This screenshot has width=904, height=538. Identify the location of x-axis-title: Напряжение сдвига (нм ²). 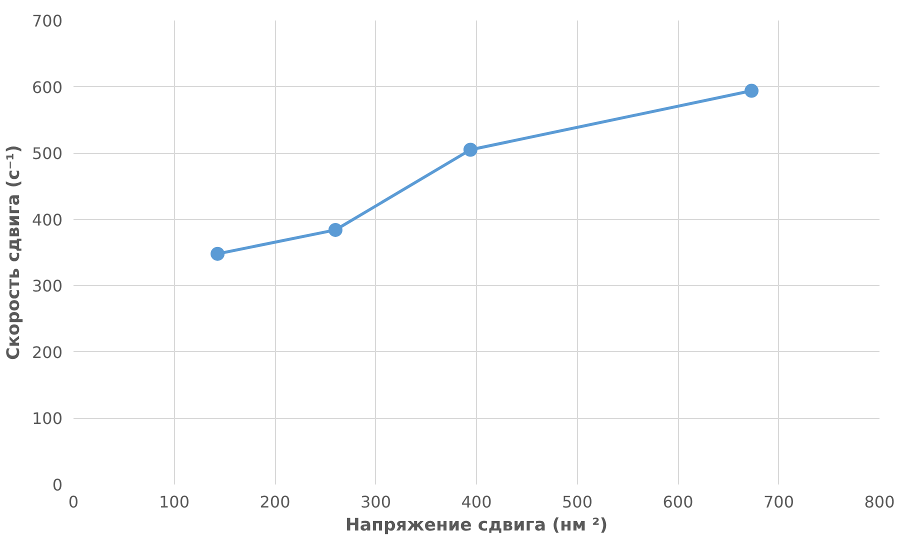
(476, 526).